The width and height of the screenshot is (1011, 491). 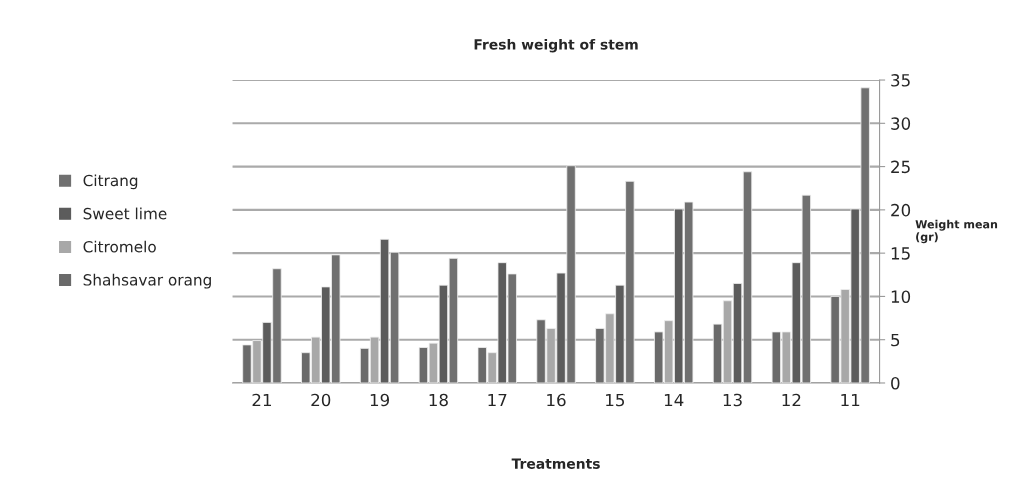 What do you see at coordinates (900, 167) in the screenshot?
I see `y-tick-label: 25` at bounding box center [900, 167].